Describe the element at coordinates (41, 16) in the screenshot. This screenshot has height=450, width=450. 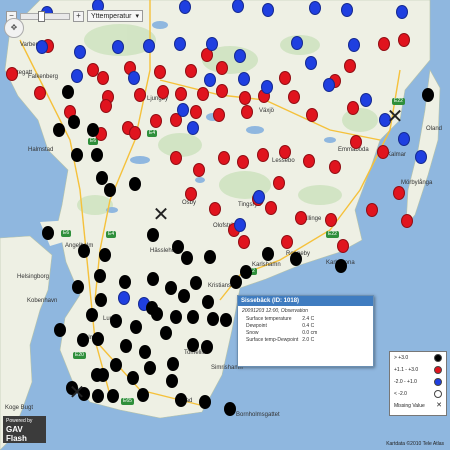
I see `zoom-slider-knob` at that location.